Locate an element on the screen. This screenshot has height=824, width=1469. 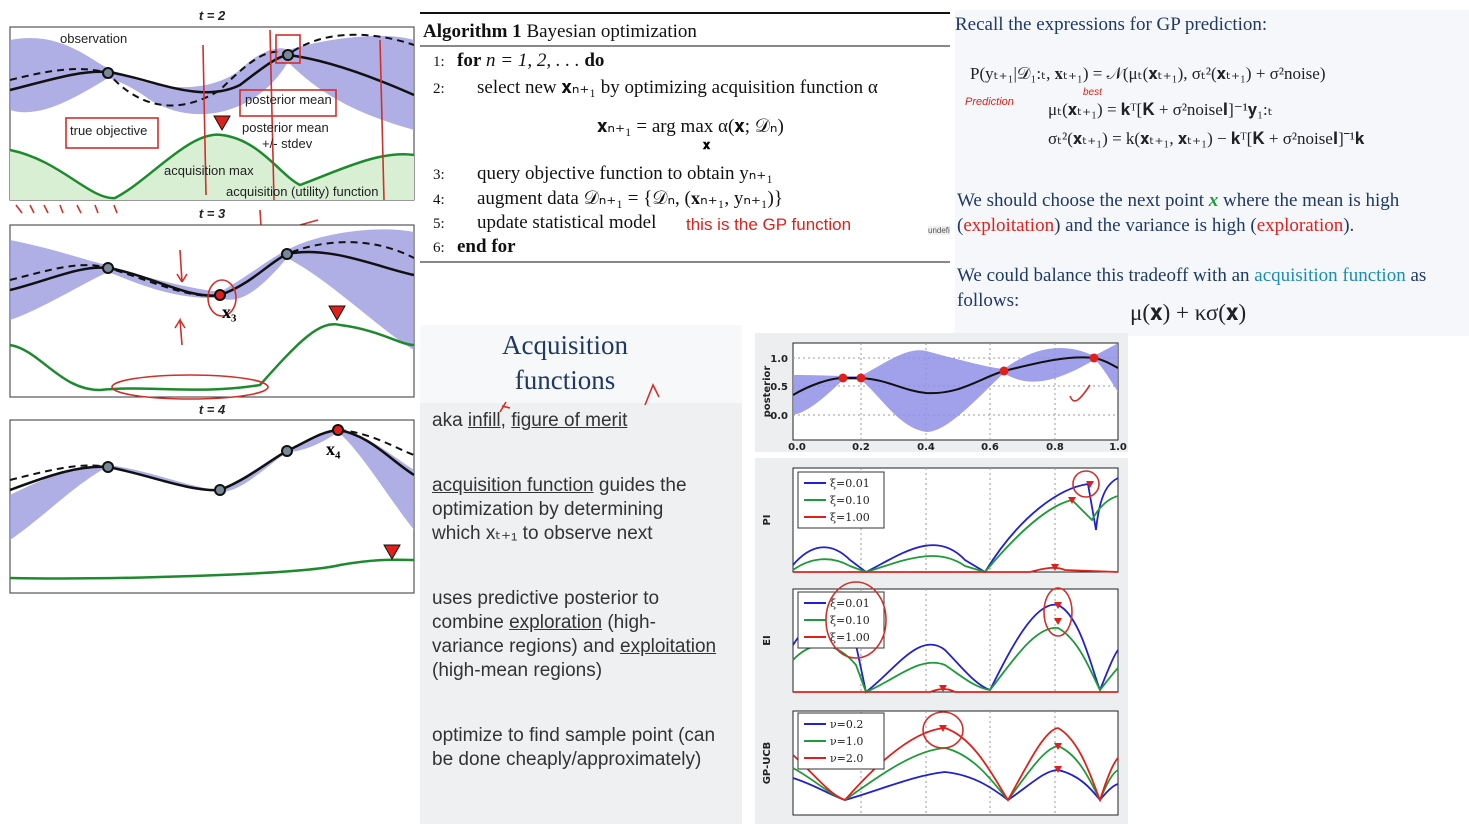
acquisition-fill is located at coordinates (212, 167).